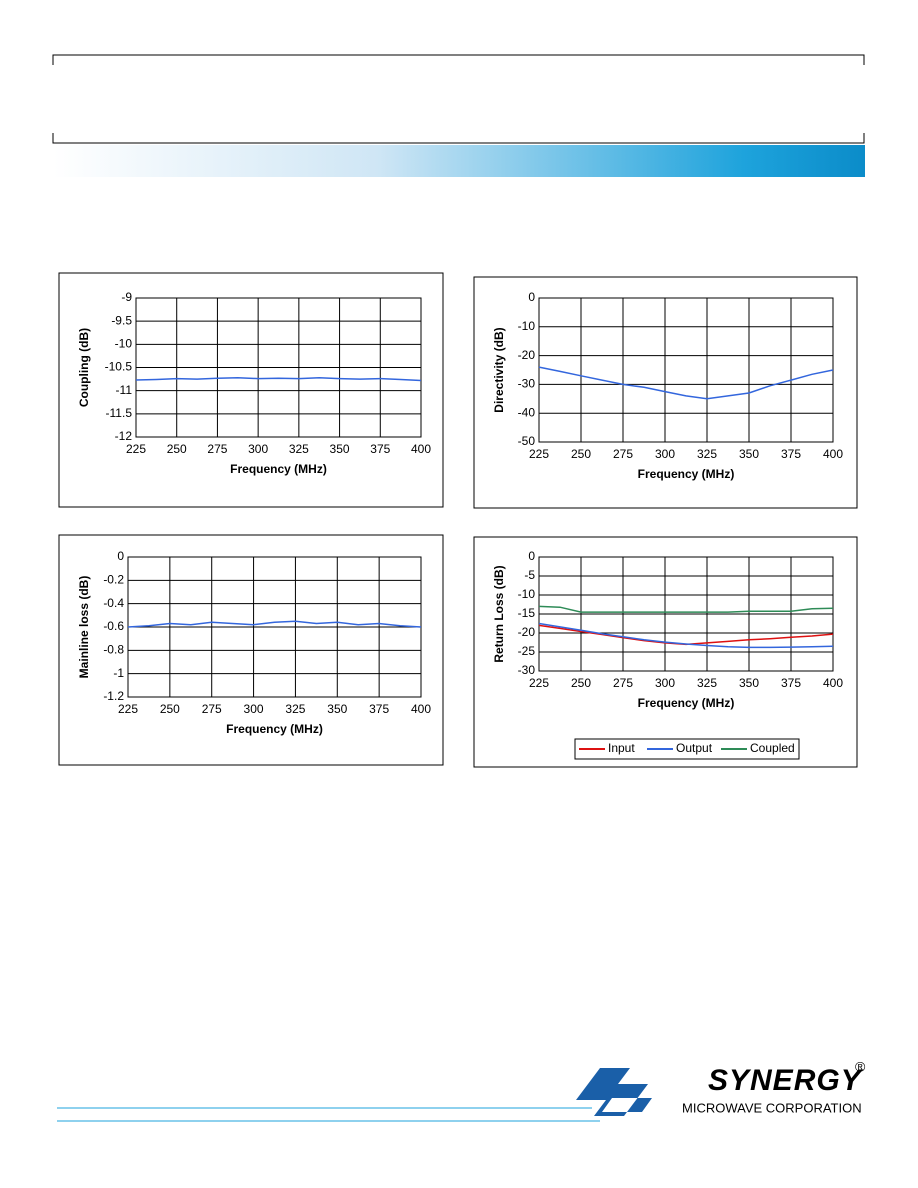 This screenshot has width=918, height=1188. Describe the element at coordinates (527, 651) in the screenshot. I see `y-tick-label: -25` at that location.